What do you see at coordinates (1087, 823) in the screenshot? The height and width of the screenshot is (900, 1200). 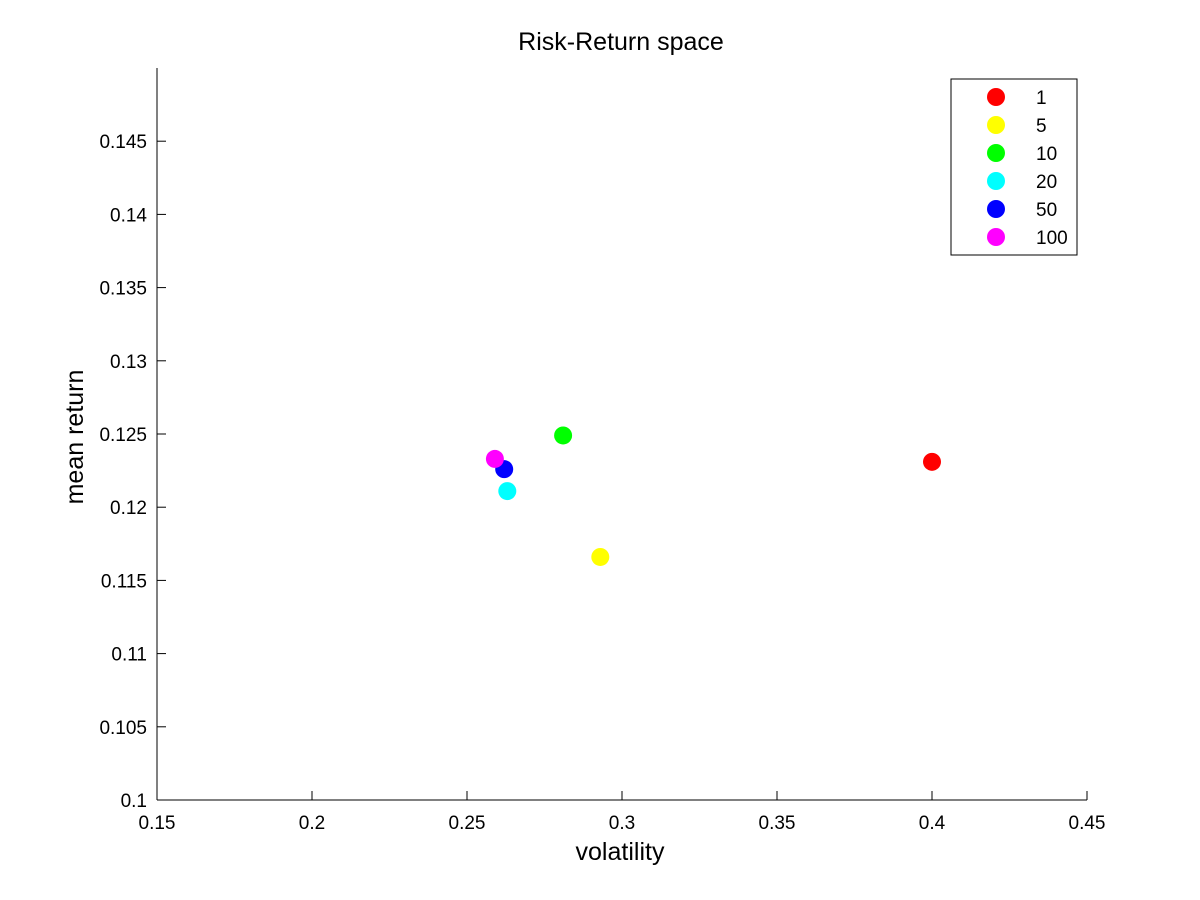 I see `x-tick-label: 0.45` at bounding box center [1087, 823].